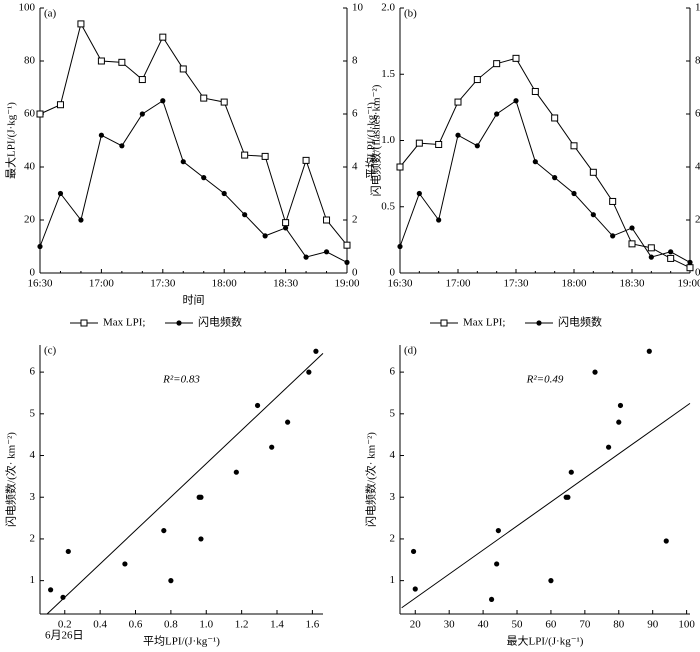  I want to click on x-tick-label: 1.2, so click(242, 625).